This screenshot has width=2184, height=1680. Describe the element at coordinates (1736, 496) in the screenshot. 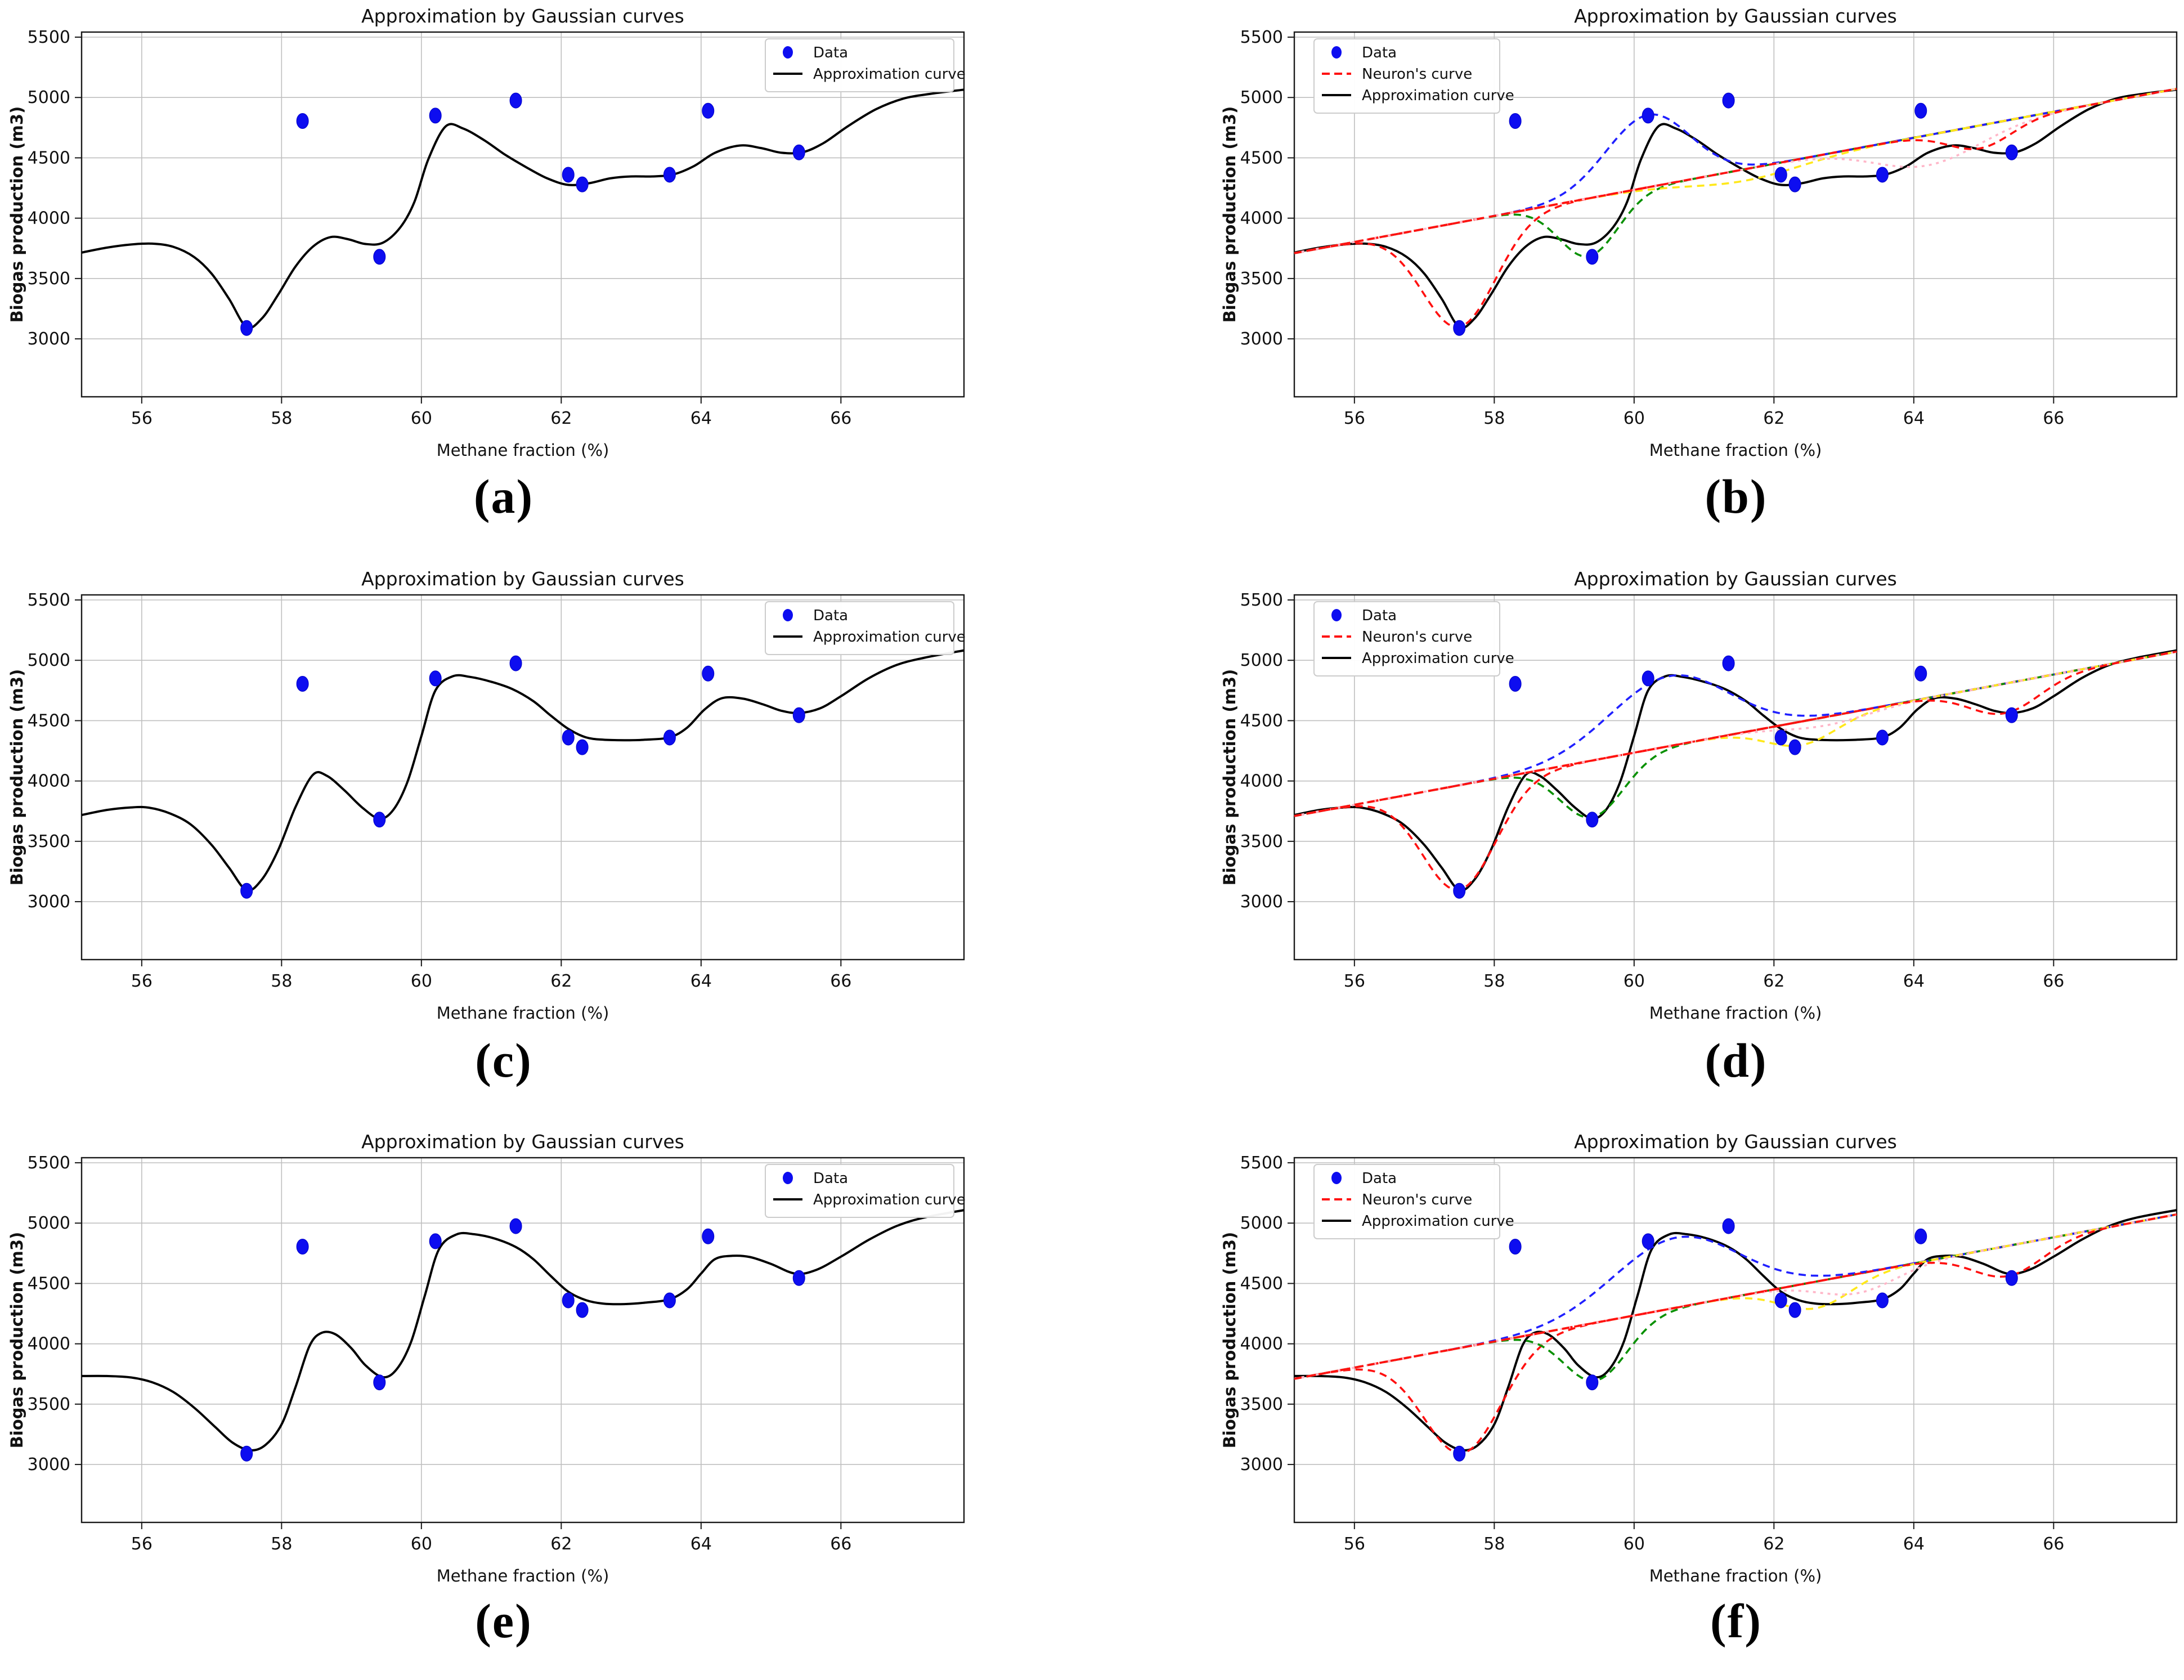

I see `caption-b: (b)` at that location.